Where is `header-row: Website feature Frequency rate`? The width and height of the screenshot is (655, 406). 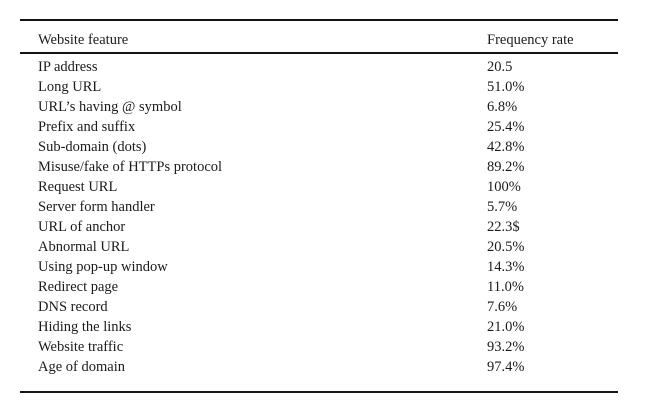 header-row: Website feature Frequency rate is located at coordinates (319, 37).